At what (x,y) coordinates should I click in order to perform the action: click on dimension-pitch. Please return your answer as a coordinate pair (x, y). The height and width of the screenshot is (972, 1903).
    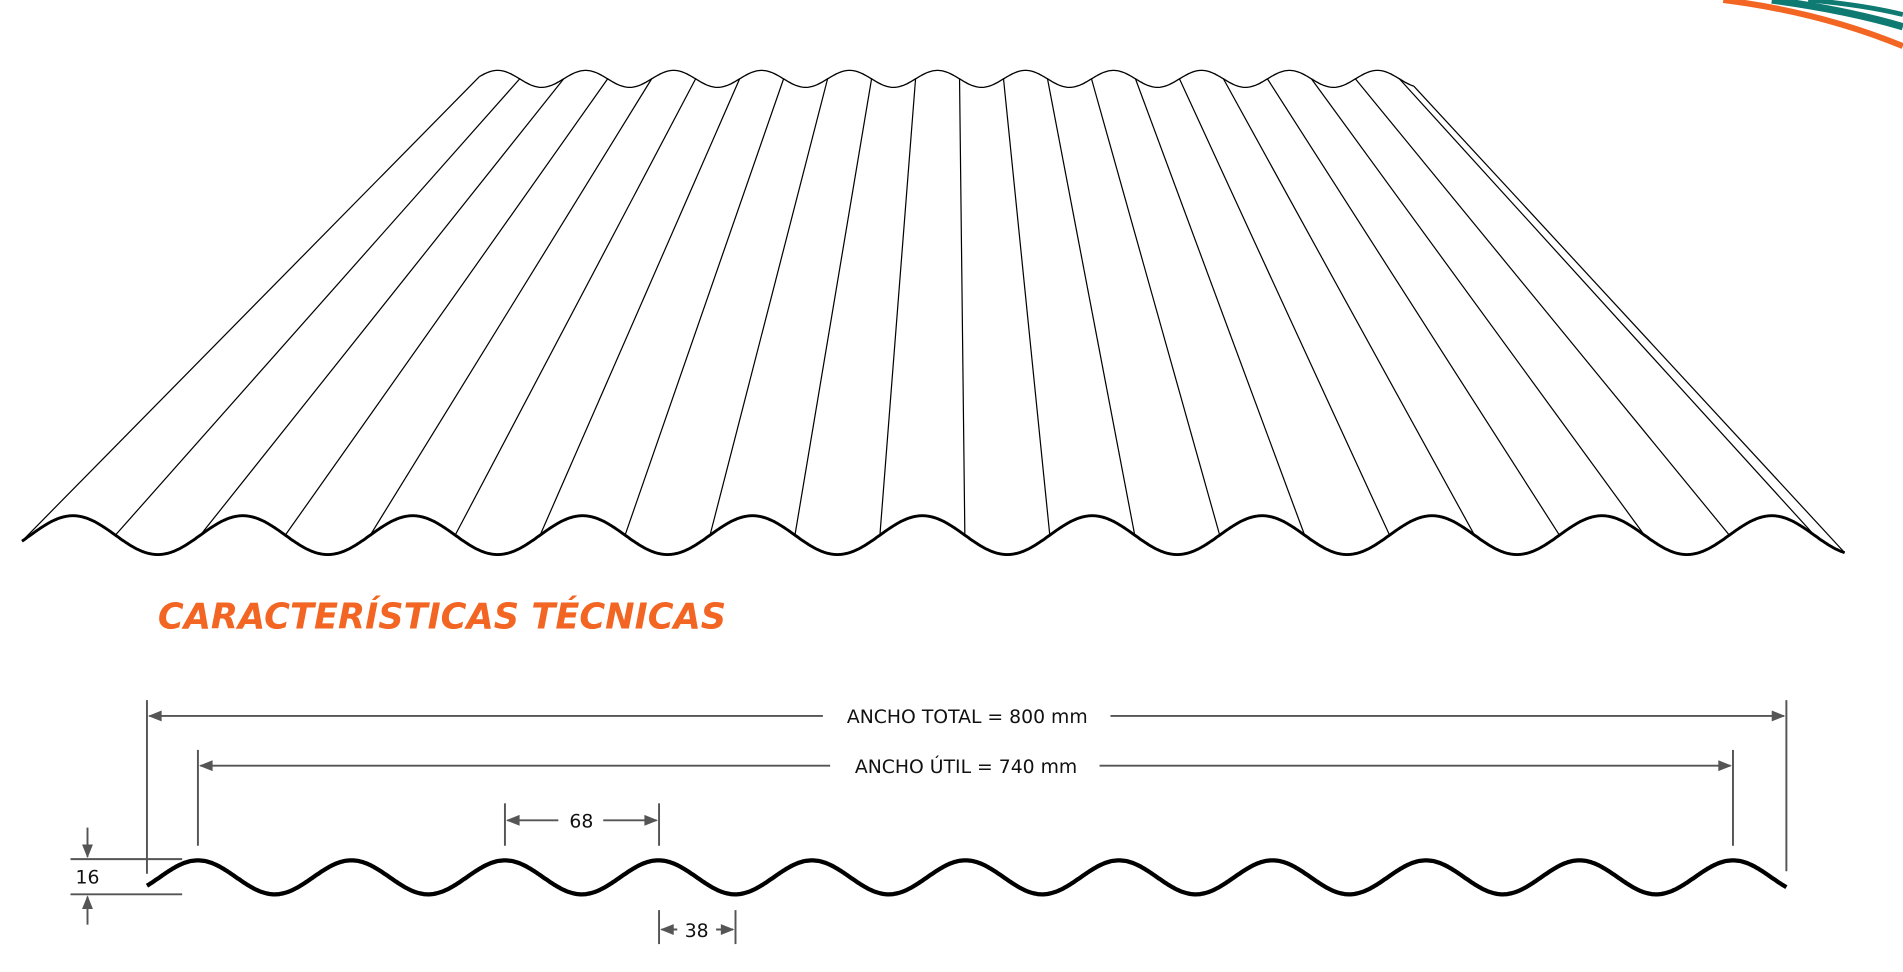
    Looking at the image, I should click on (582, 824).